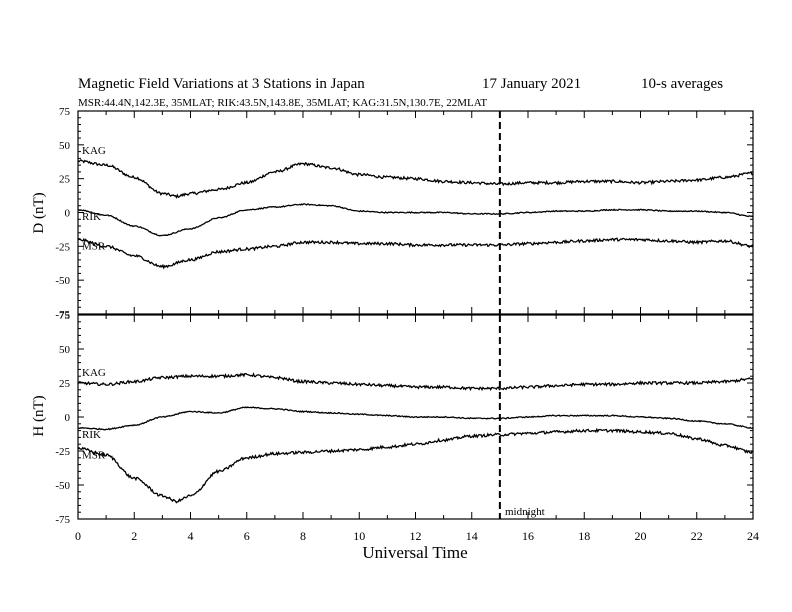 This screenshot has height=612, width=792. I want to click on y-tick-label-d: 75, so click(65, 112).